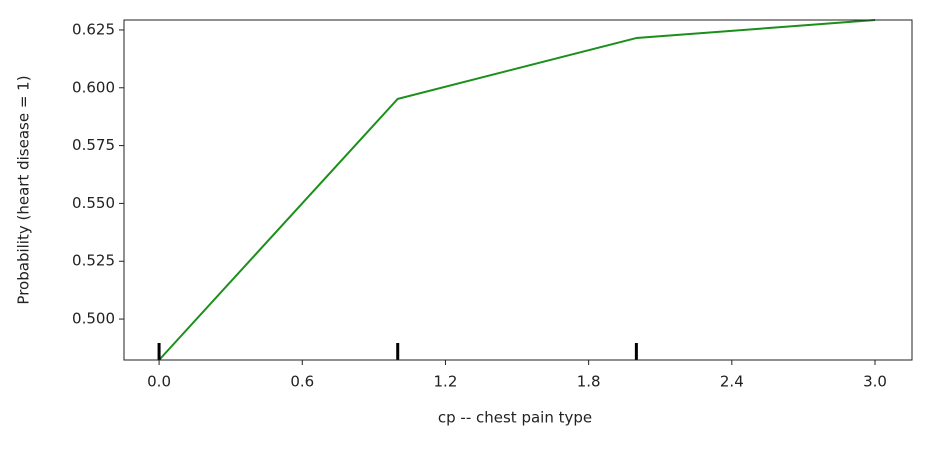  Describe the element at coordinates (24, 189) in the screenshot. I see `y-axis-label: Probability (heart disease = 1)` at that location.